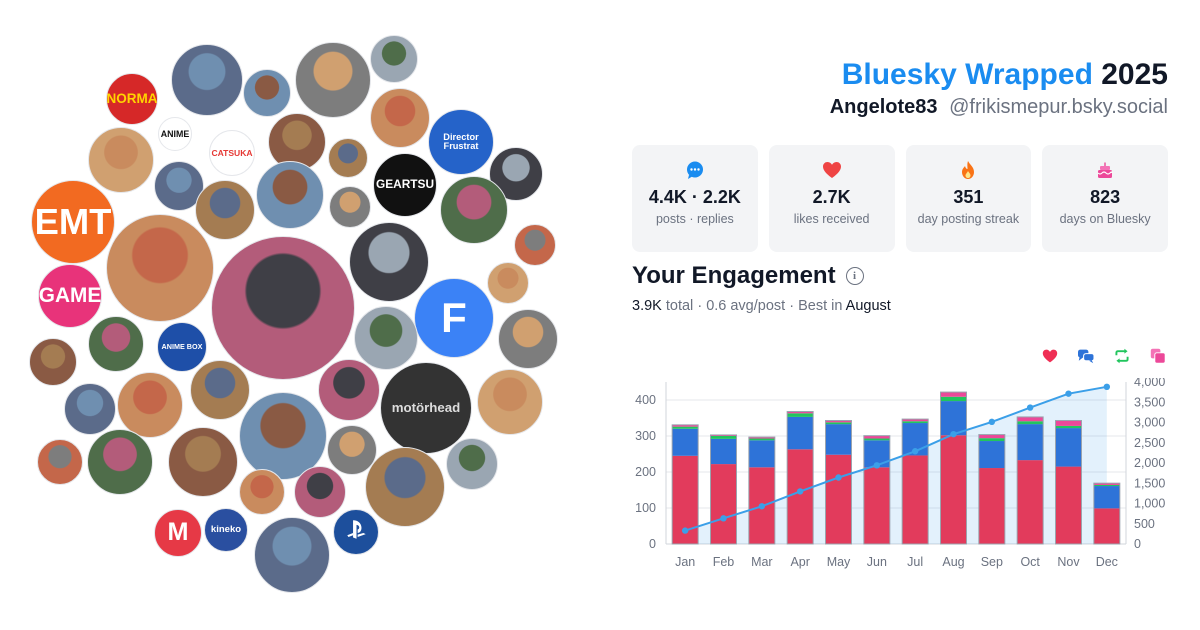  Describe the element at coordinates (679, 306) in the screenshot. I see `engagement-total-suffix: total` at that location.